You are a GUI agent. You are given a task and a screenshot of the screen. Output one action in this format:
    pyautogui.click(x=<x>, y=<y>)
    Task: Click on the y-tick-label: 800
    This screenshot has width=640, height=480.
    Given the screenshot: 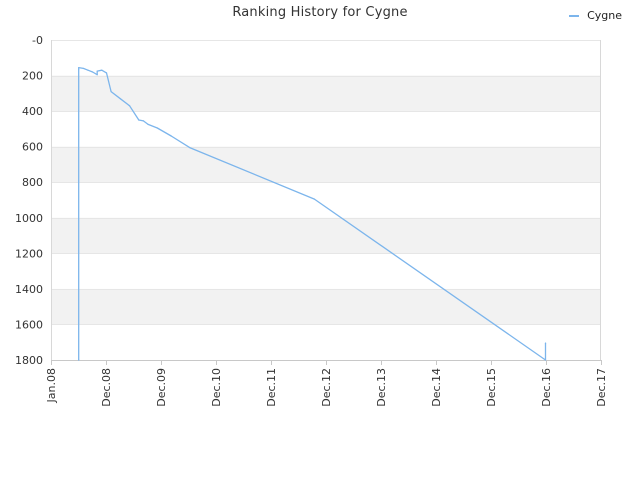 What is the action you would take?
    pyautogui.click(x=32, y=182)
    